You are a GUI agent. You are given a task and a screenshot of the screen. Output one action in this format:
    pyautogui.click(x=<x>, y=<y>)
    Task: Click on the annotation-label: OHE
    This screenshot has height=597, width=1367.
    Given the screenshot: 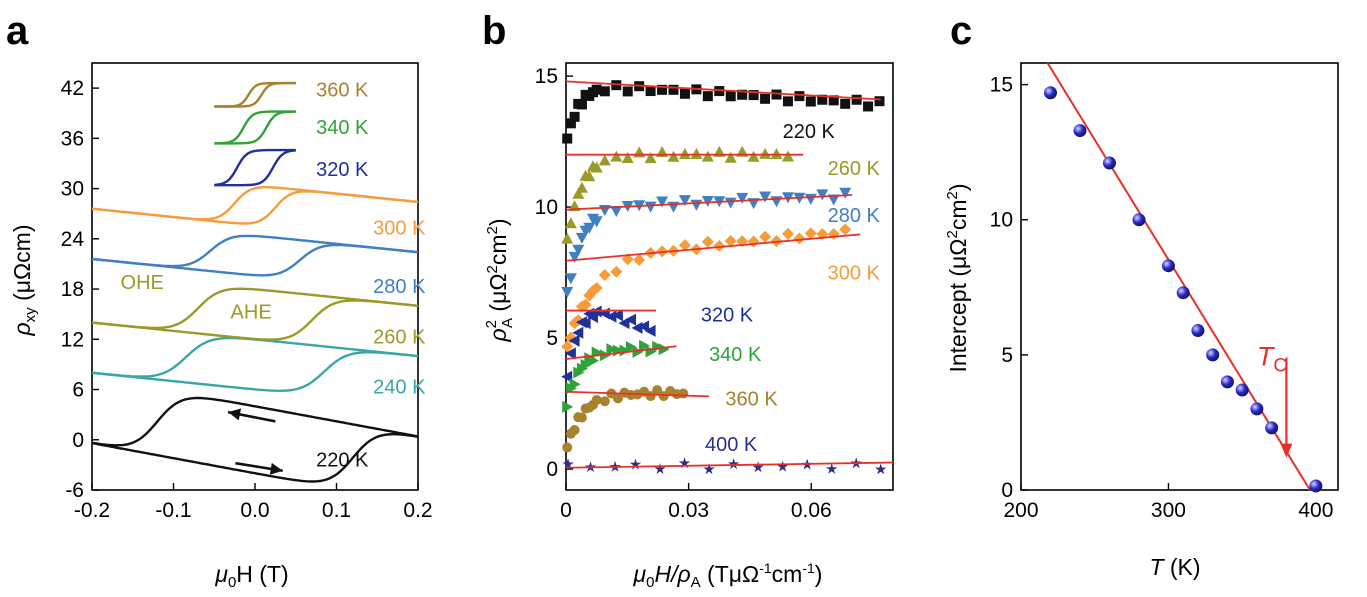 What is the action you would take?
    pyautogui.click(x=142, y=283)
    